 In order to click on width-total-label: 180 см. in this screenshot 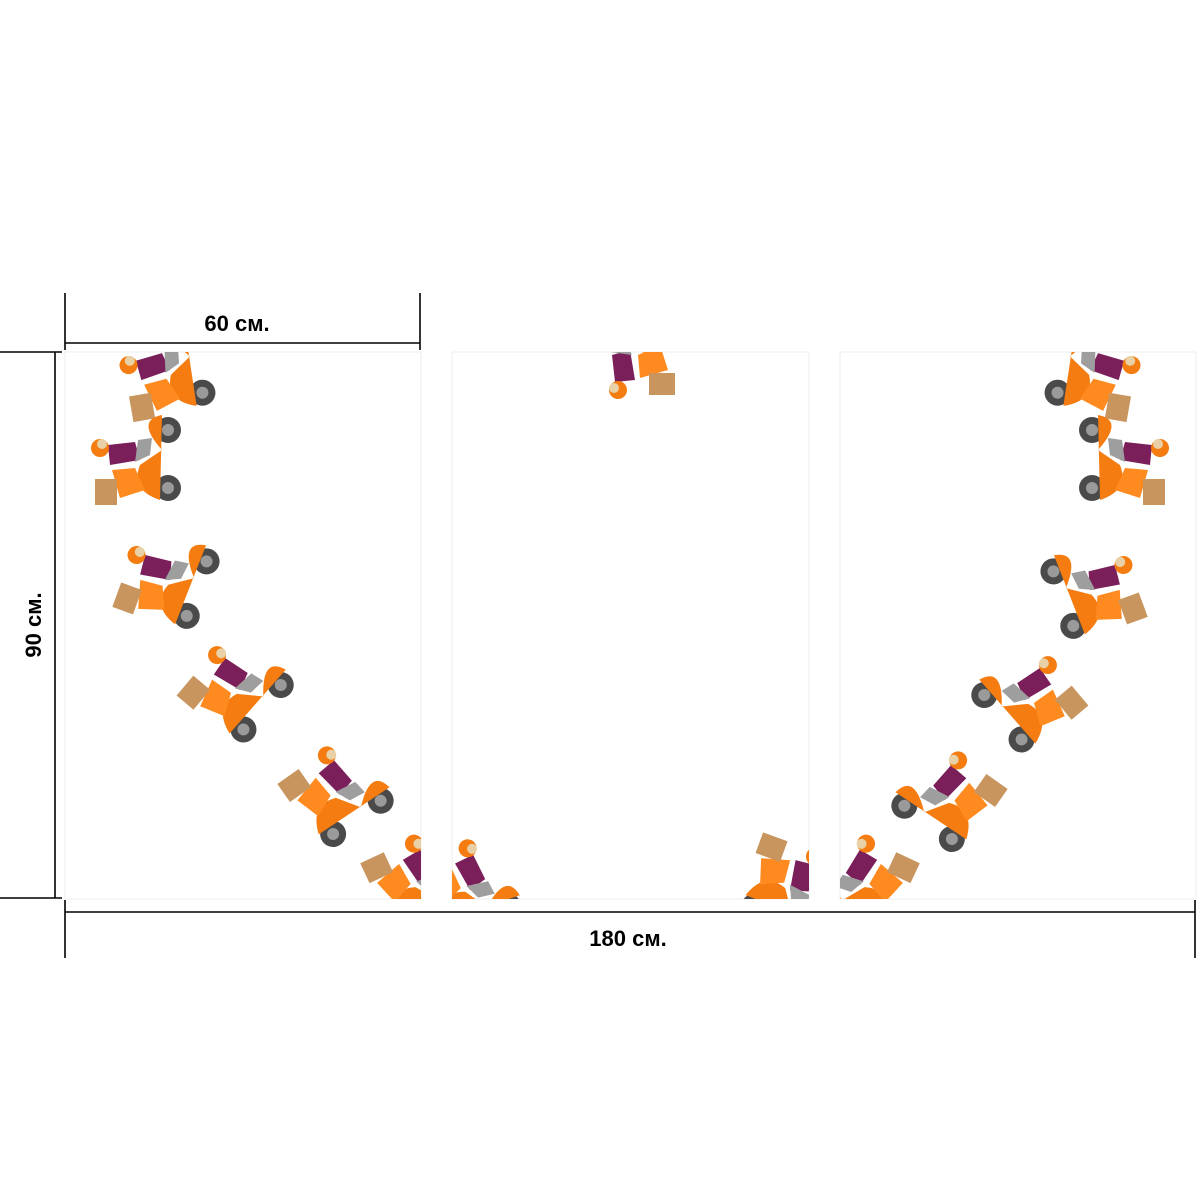, I will do `click(627, 938)`.